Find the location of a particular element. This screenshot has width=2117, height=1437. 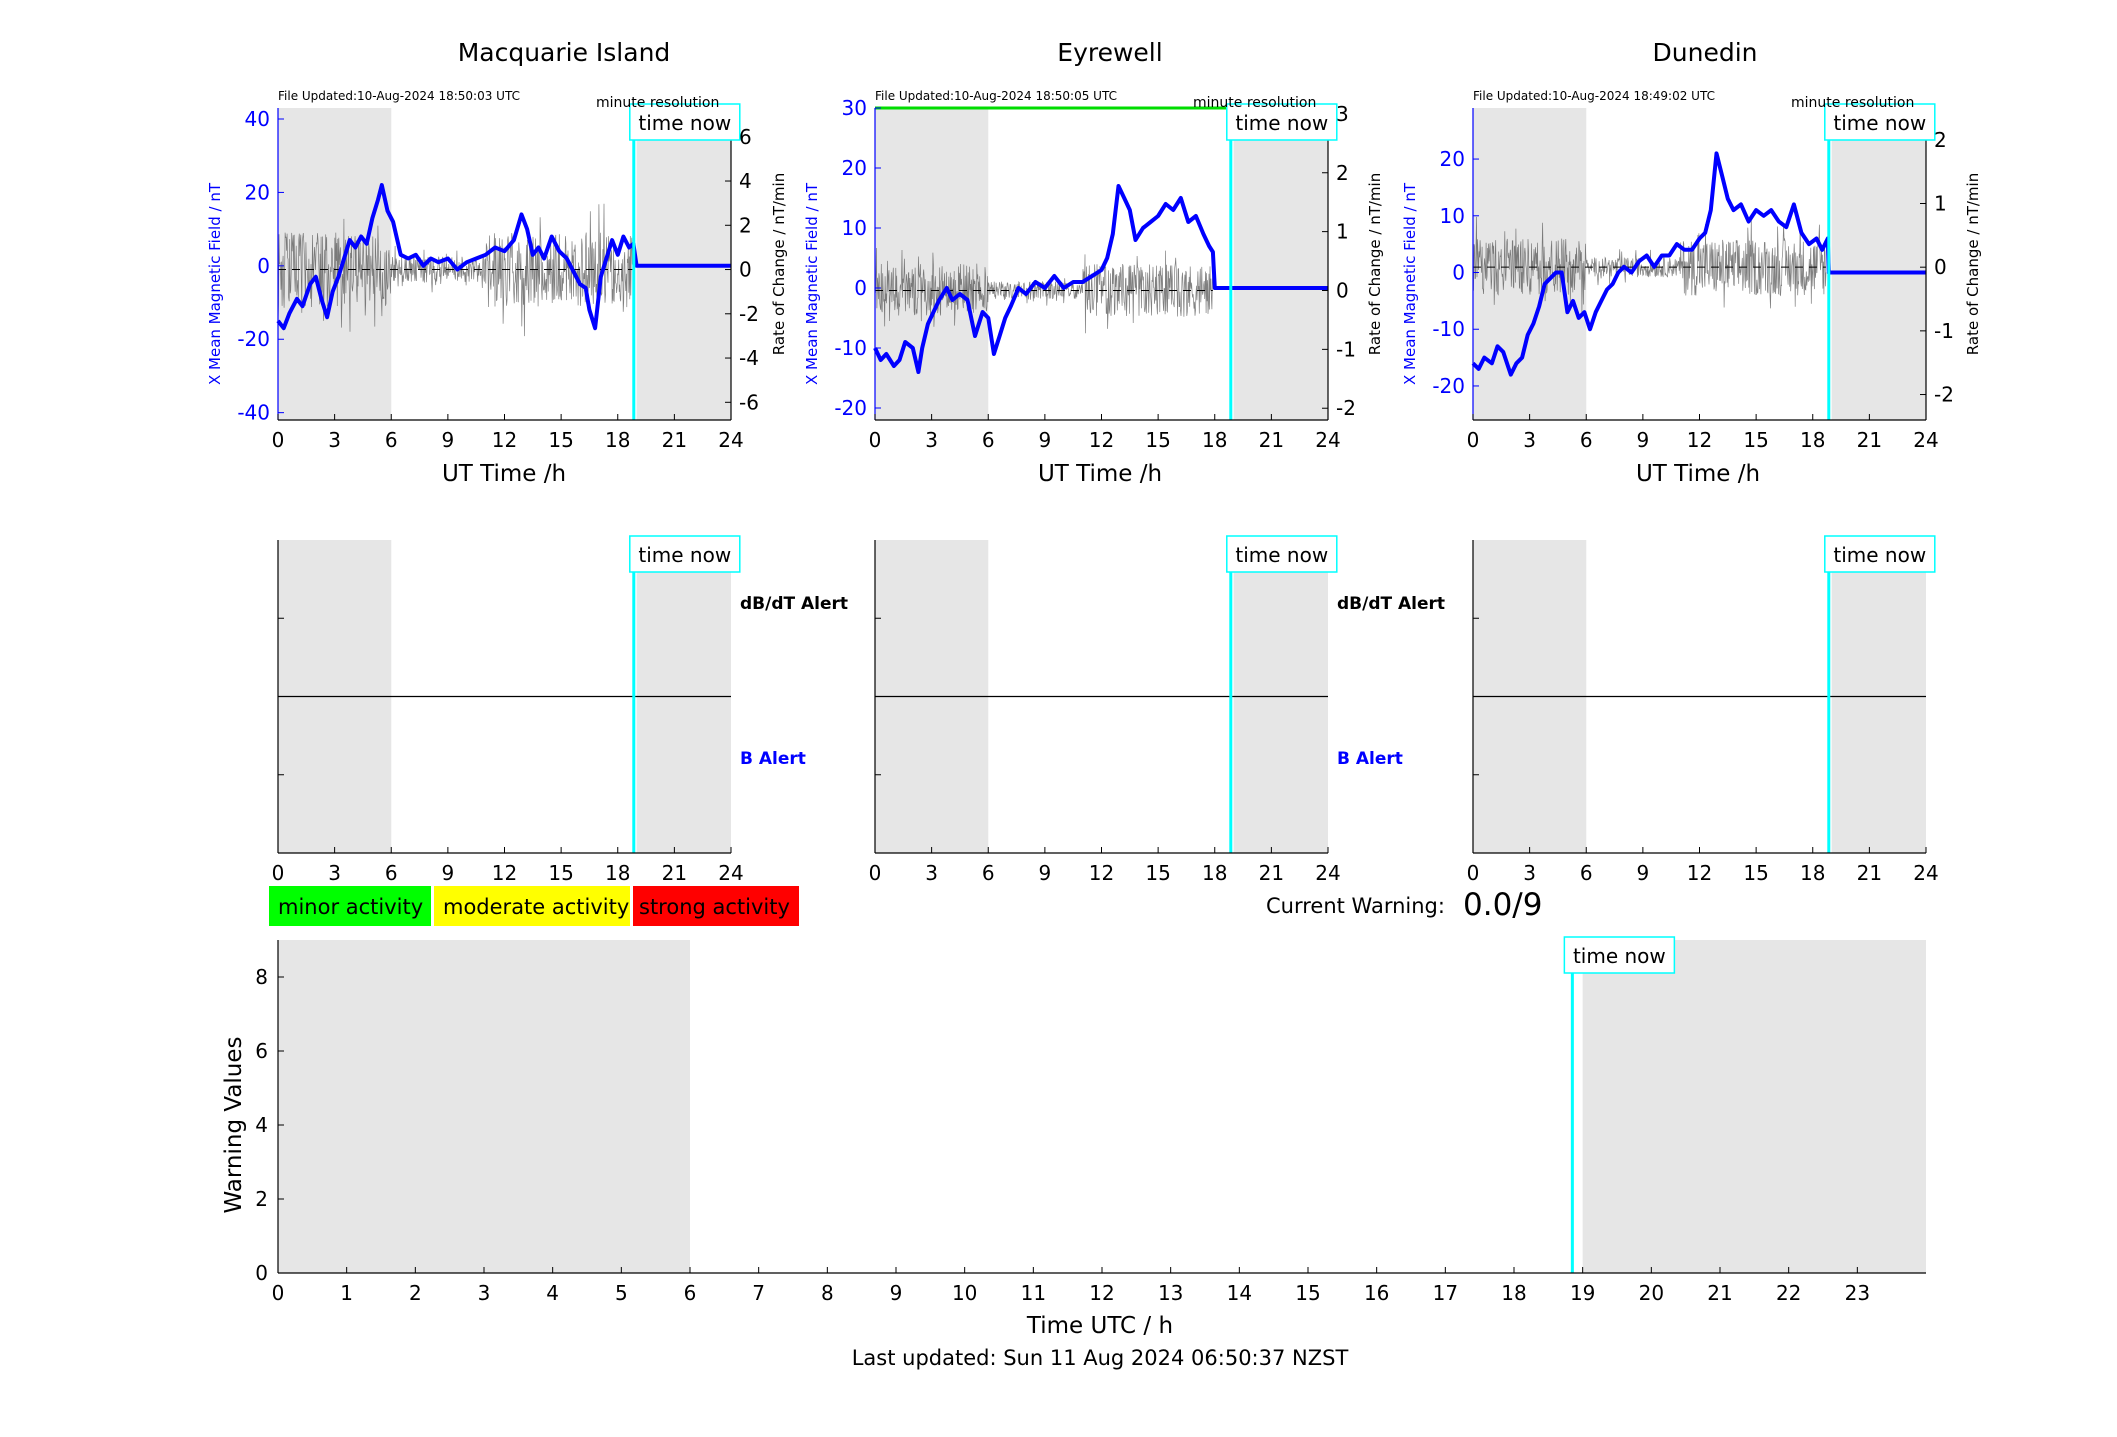

warning-xlabel: Time UTC / h is located at coordinates (1099, 1326).